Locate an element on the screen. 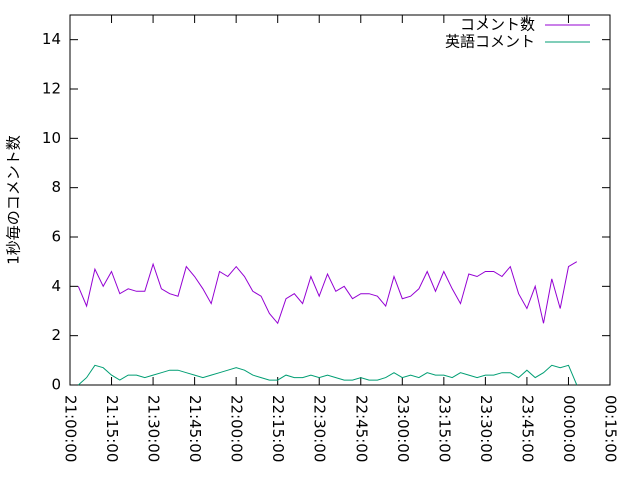 The height and width of the screenshot is (480, 640). y-tick-label: 2 is located at coordinates (56, 335).